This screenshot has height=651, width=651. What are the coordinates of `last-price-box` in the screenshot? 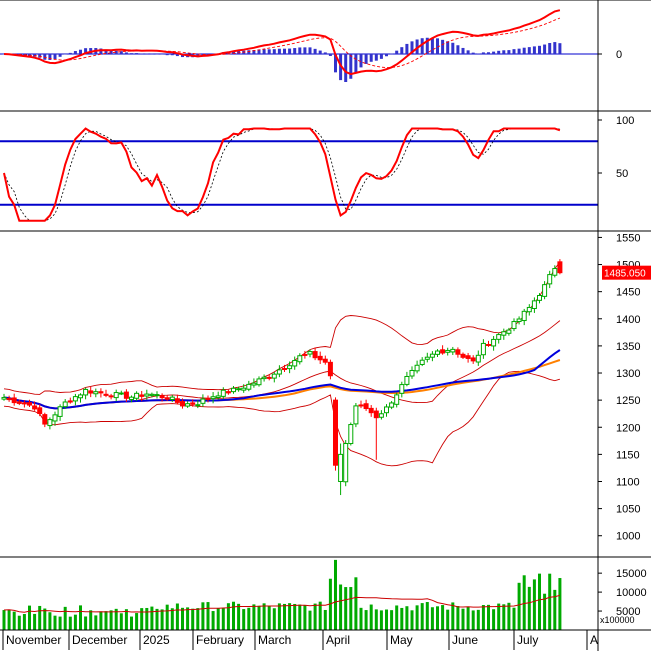 It's located at (626, 272).